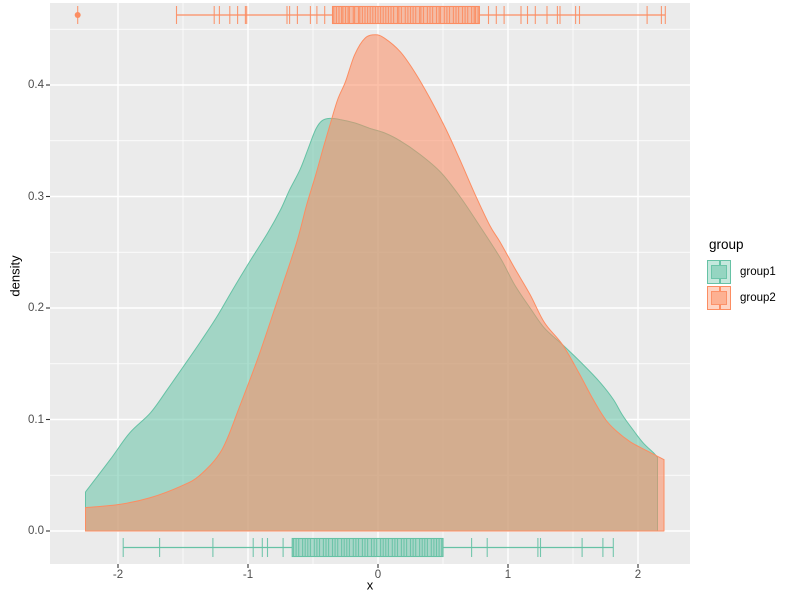 This screenshot has width=800, height=600. What do you see at coordinates (118, 575) in the screenshot?
I see `x-tick-label: -2` at bounding box center [118, 575].